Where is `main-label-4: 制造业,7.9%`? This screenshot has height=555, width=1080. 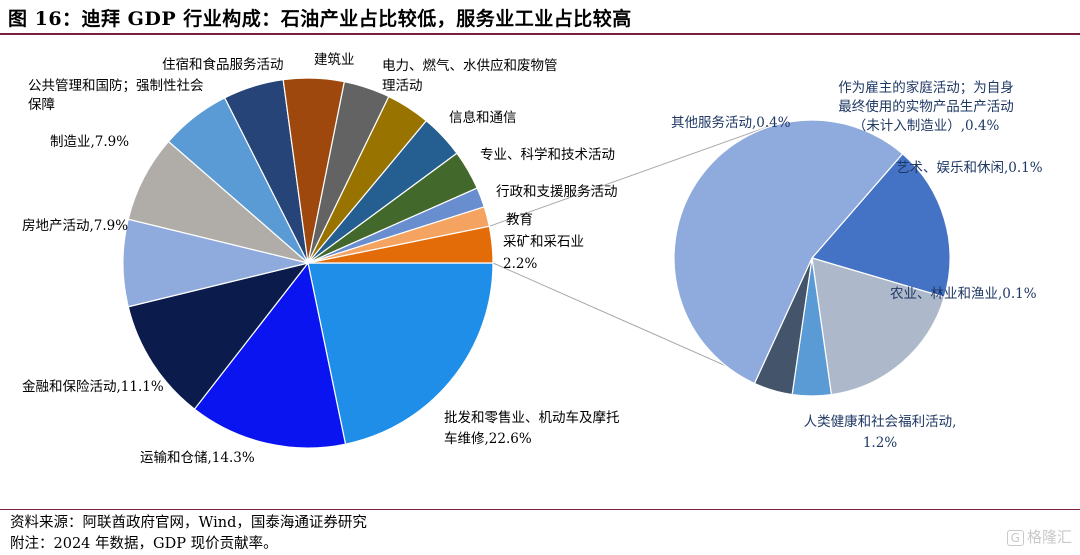
main-label-4: 制造业,7.9% is located at coordinates (89, 142).